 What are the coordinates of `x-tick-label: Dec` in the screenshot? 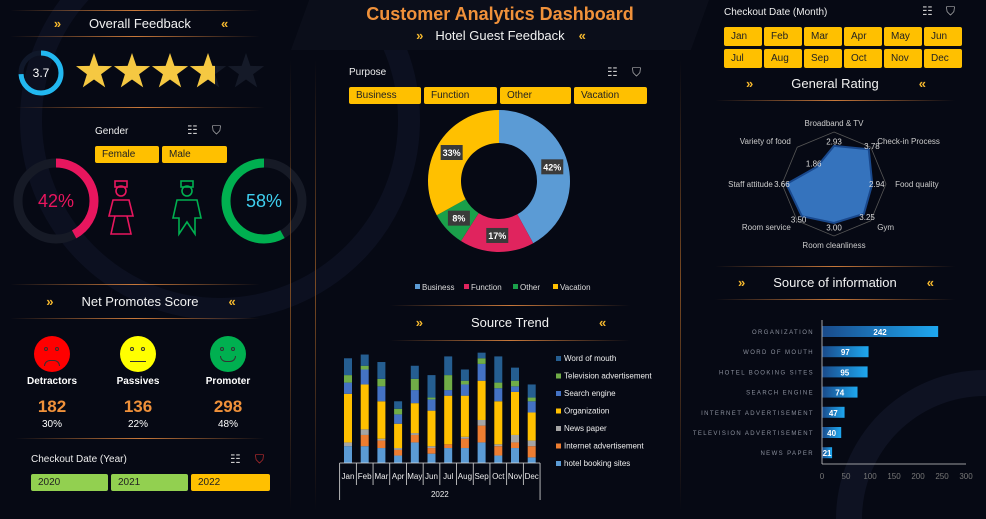 It's located at (532, 476).